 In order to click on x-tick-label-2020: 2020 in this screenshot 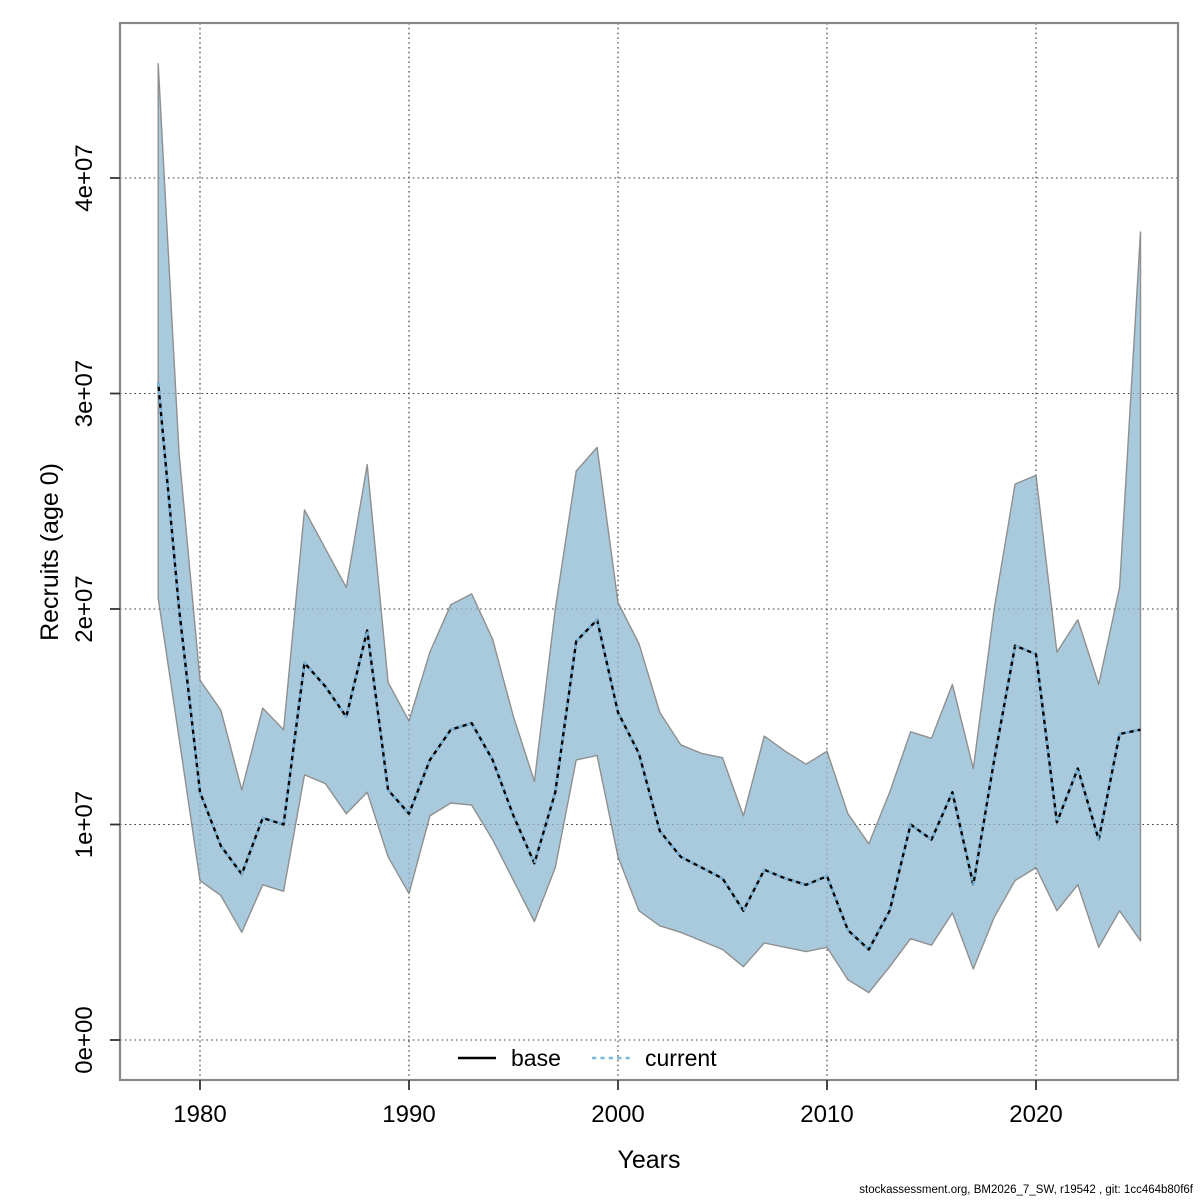, I will do `click(1035, 1114)`.